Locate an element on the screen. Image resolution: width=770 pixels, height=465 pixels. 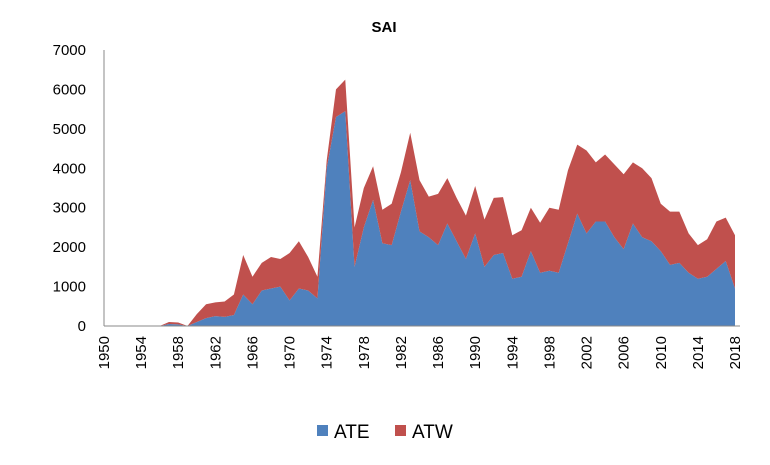
y-tick-label: 1000 is located at coordinates (69, 287).